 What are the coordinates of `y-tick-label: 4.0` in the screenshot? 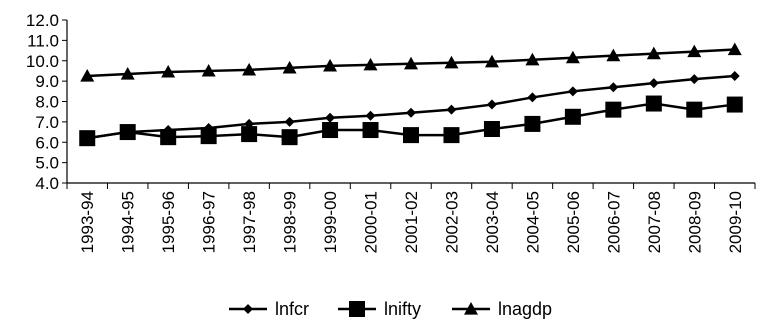 It's located at (47, 183).